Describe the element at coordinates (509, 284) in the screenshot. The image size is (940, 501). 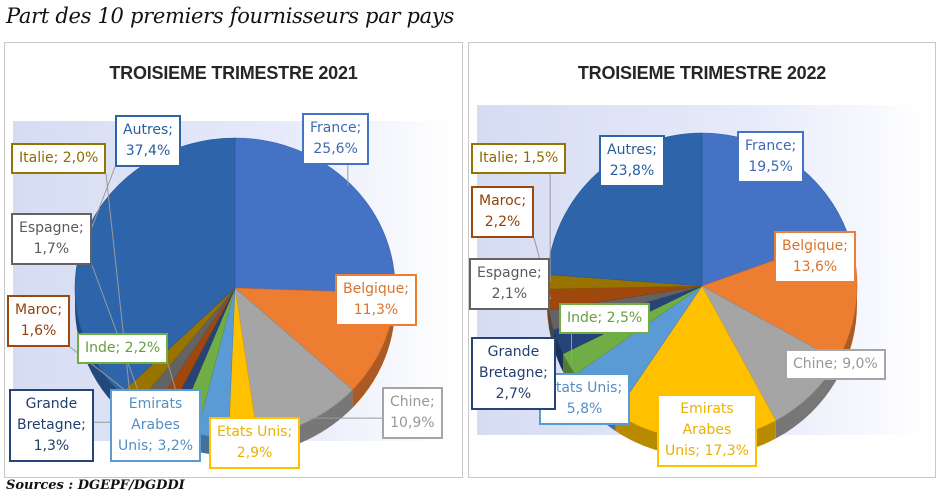
I see `data-label-espagne: Espagne; 2,1%` at that location.